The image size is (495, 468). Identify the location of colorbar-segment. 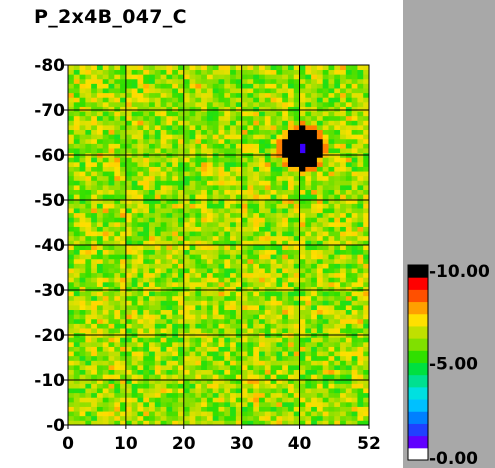
(418, 356).